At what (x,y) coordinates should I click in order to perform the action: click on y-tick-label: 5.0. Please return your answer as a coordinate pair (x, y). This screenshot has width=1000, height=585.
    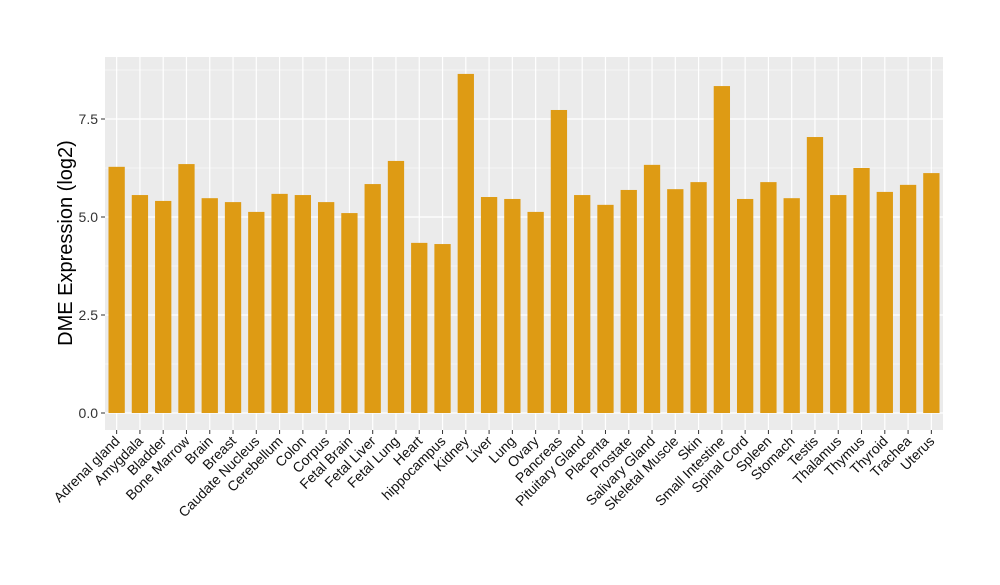
    Looking at the image, I should click on (89, 217).